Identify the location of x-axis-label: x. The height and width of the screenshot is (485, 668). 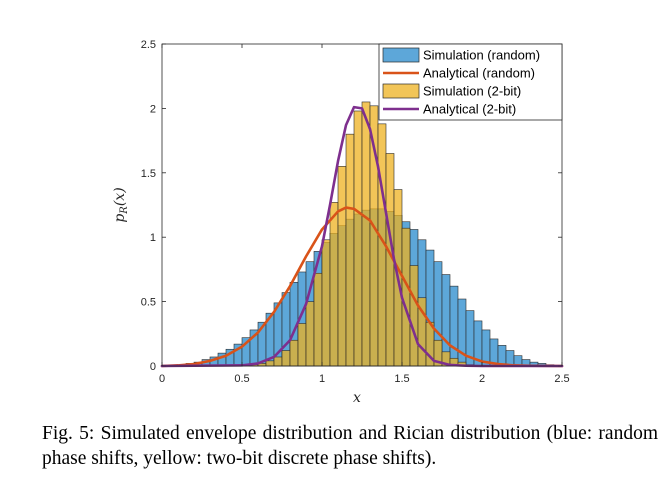
(357, 398).